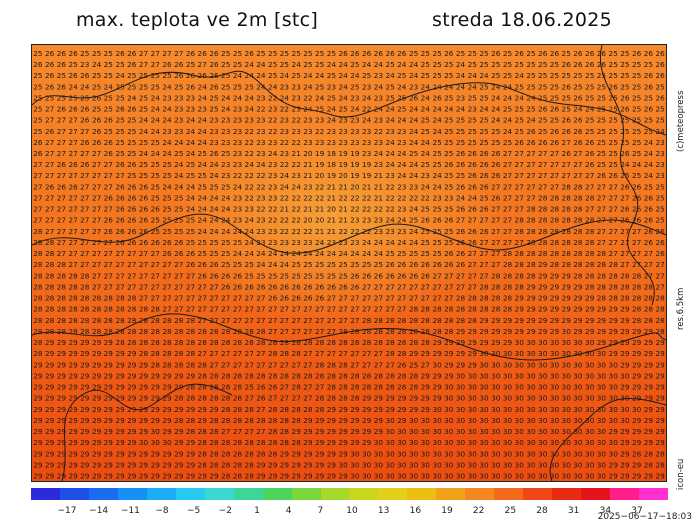 Image resolution: width=700 pixels, height=525 pixels. What do you see at coordinates (366, 198) in the screenshot?
I see `temp-value: 22` at bounding box center [366, 198].